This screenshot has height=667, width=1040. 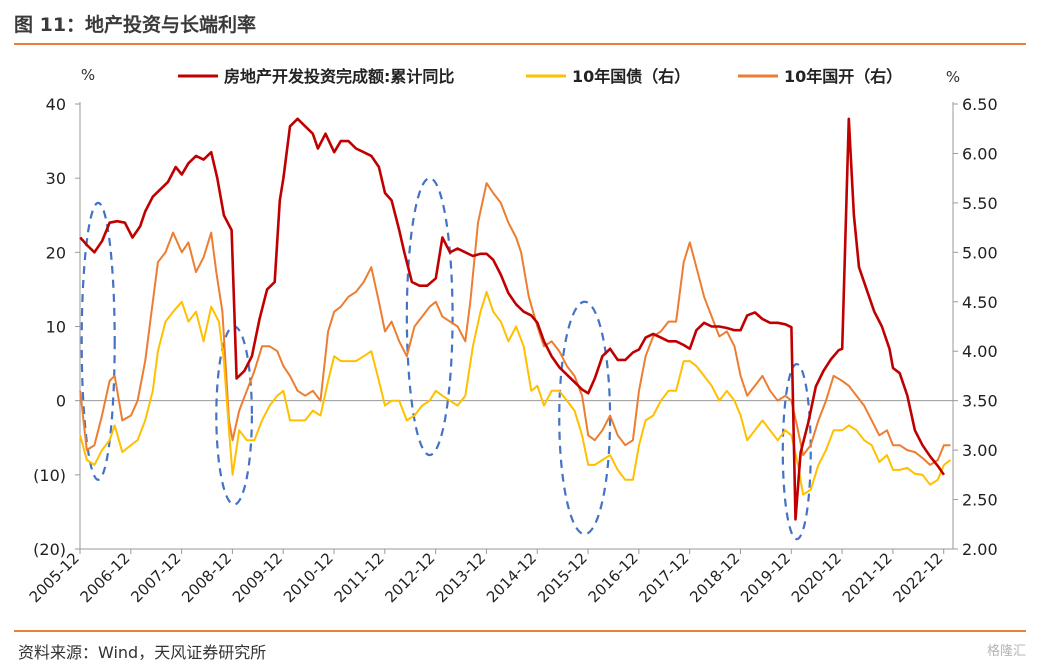 What do you see at coordinates (663, 577) in the screenshot?
I see `x-tick-label: 2017-12` at bounding box center [663, 577].